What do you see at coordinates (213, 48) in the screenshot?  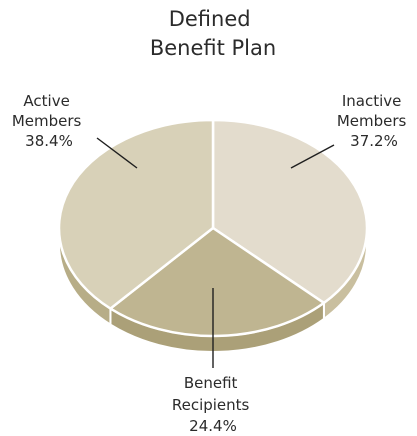 I see `chart-title-line-2: Benefit Plan` at bounding box center [213, 48].